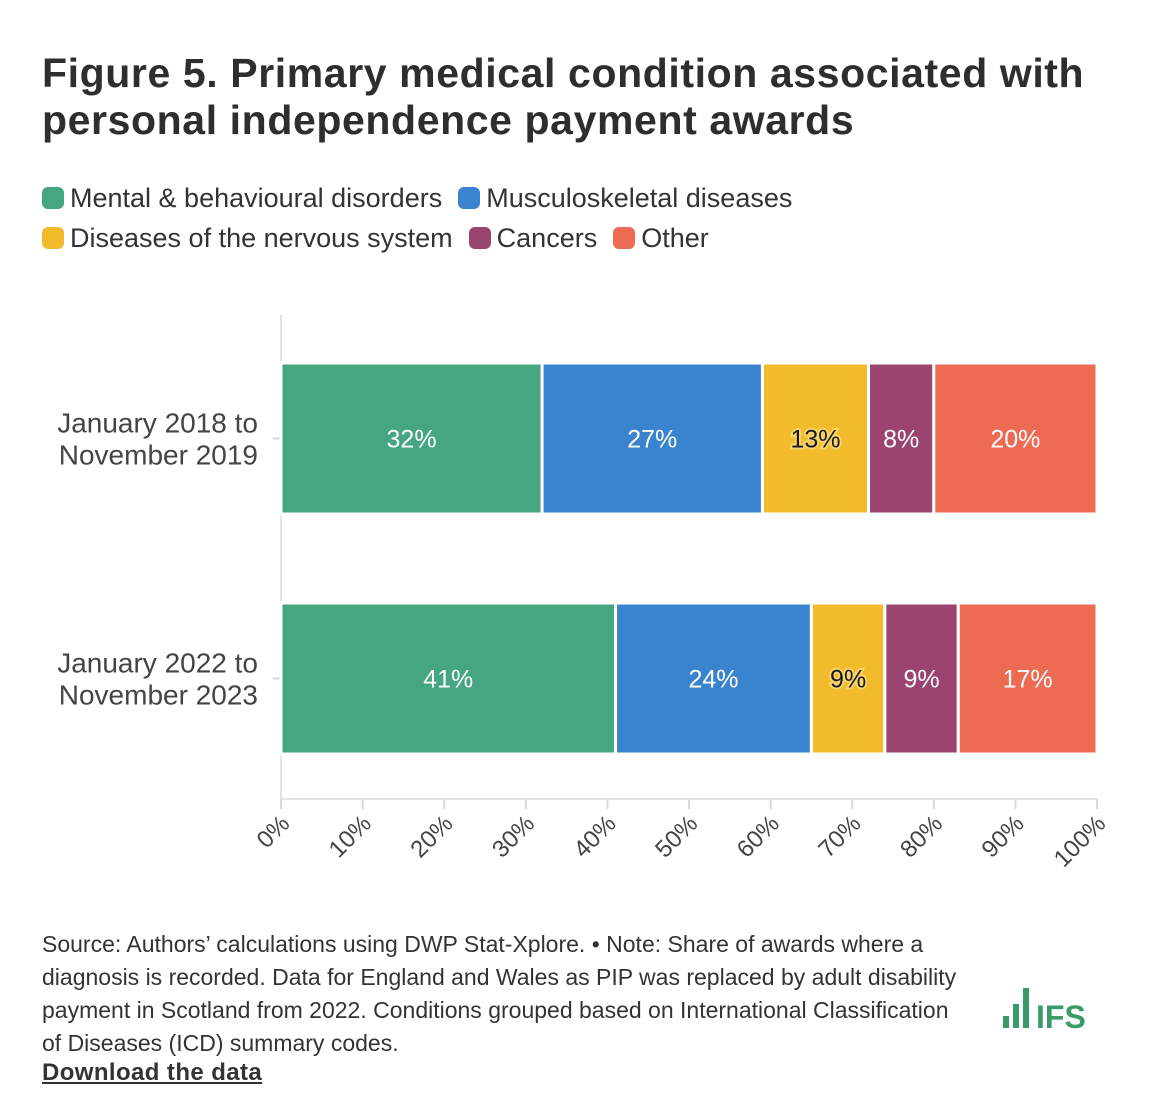 The width and height of the screenshot is (1172, 1099). Describe the element at coordinates (639, 197) in the screenshot. I see `legend-label: Musculoskeletal diseases` at that location.